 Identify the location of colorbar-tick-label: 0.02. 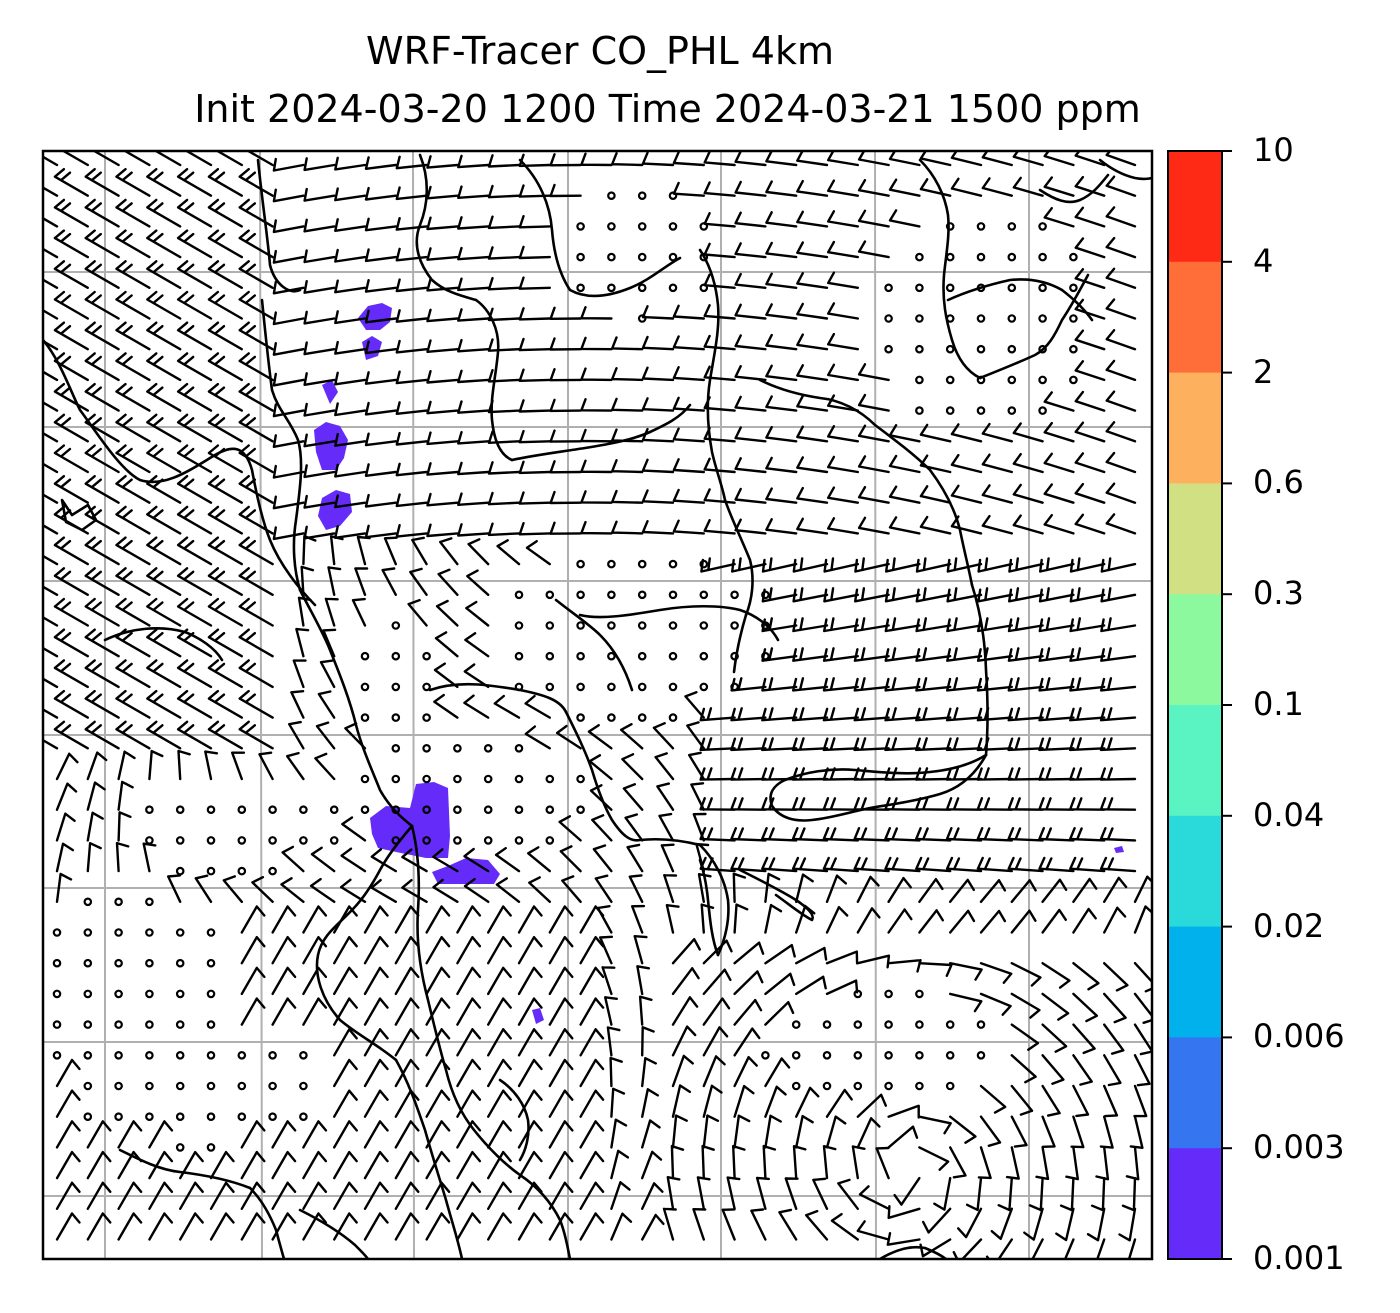
(1289, 925).